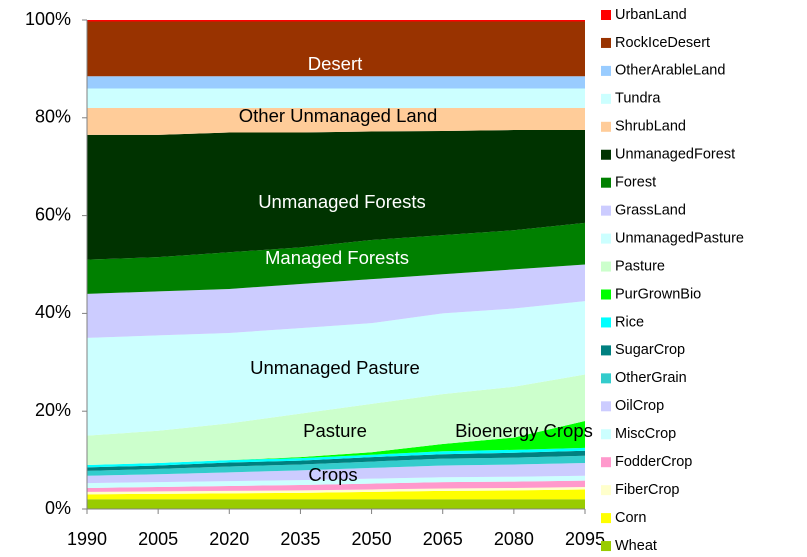  Describe the element at coordinates (638, 99) in the screenshot. I see `legend-label: Tundra` at that location.